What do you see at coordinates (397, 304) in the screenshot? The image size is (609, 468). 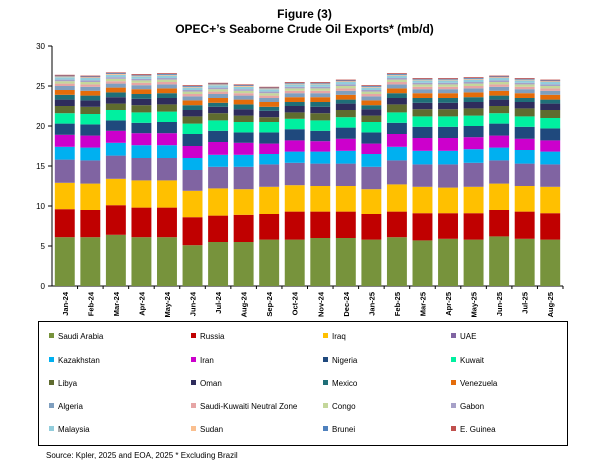 I see `x-tick-label: Feb-25` at bounding box center [397, 304].